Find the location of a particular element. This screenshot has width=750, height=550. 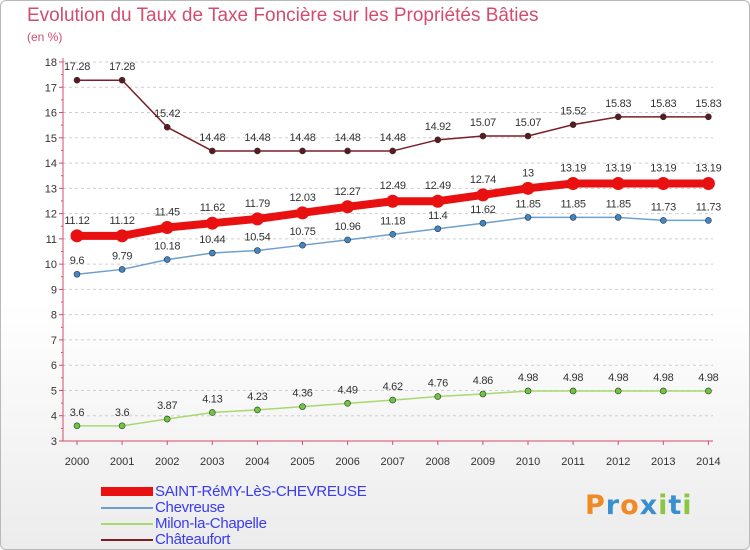

y-tick-label: 12 is located at coordinates (51, 215).